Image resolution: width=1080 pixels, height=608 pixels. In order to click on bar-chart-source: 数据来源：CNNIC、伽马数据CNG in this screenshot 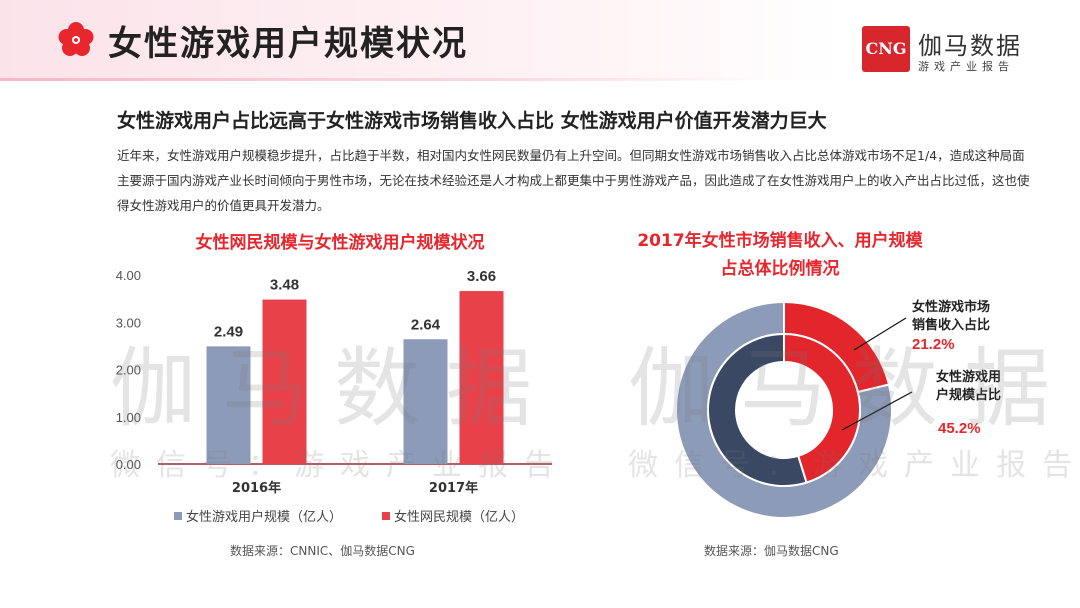, I will do `click(322, 551)`.